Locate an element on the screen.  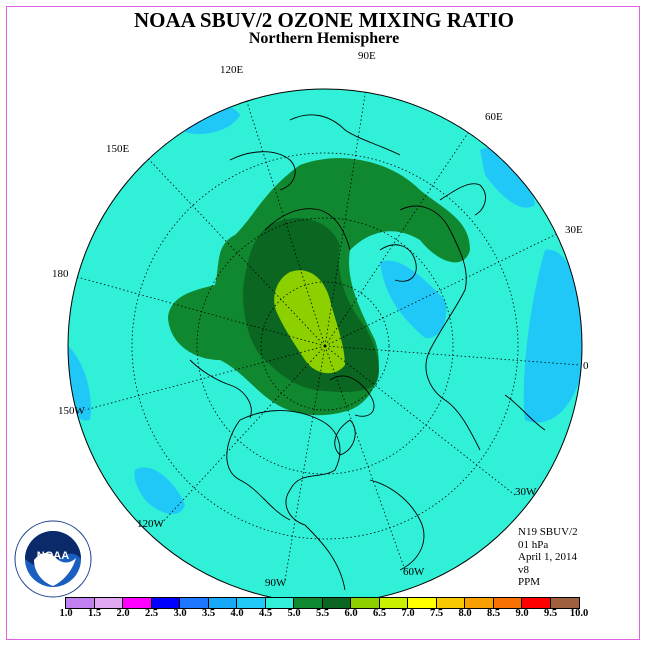
colorbar-tick-label: 5.5 is located at coordinates (322, 613).